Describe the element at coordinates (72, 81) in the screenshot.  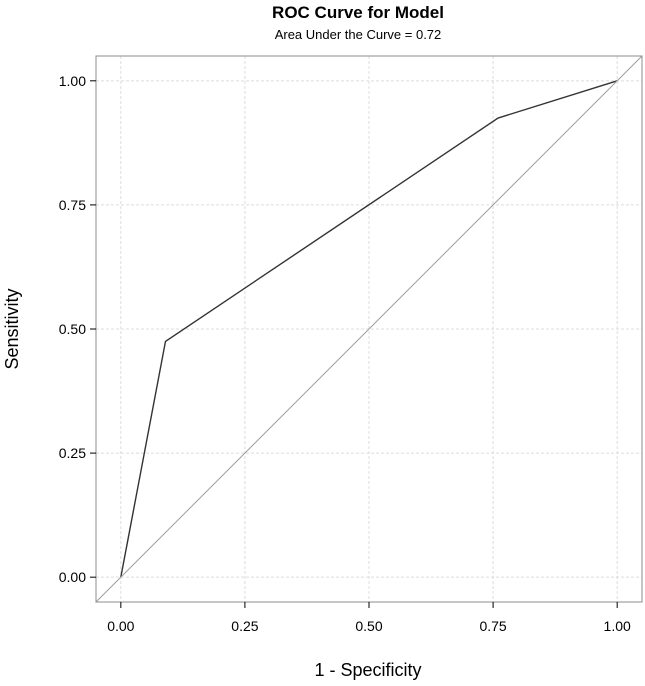
I see `y-tick-label: 1.00` at that location.